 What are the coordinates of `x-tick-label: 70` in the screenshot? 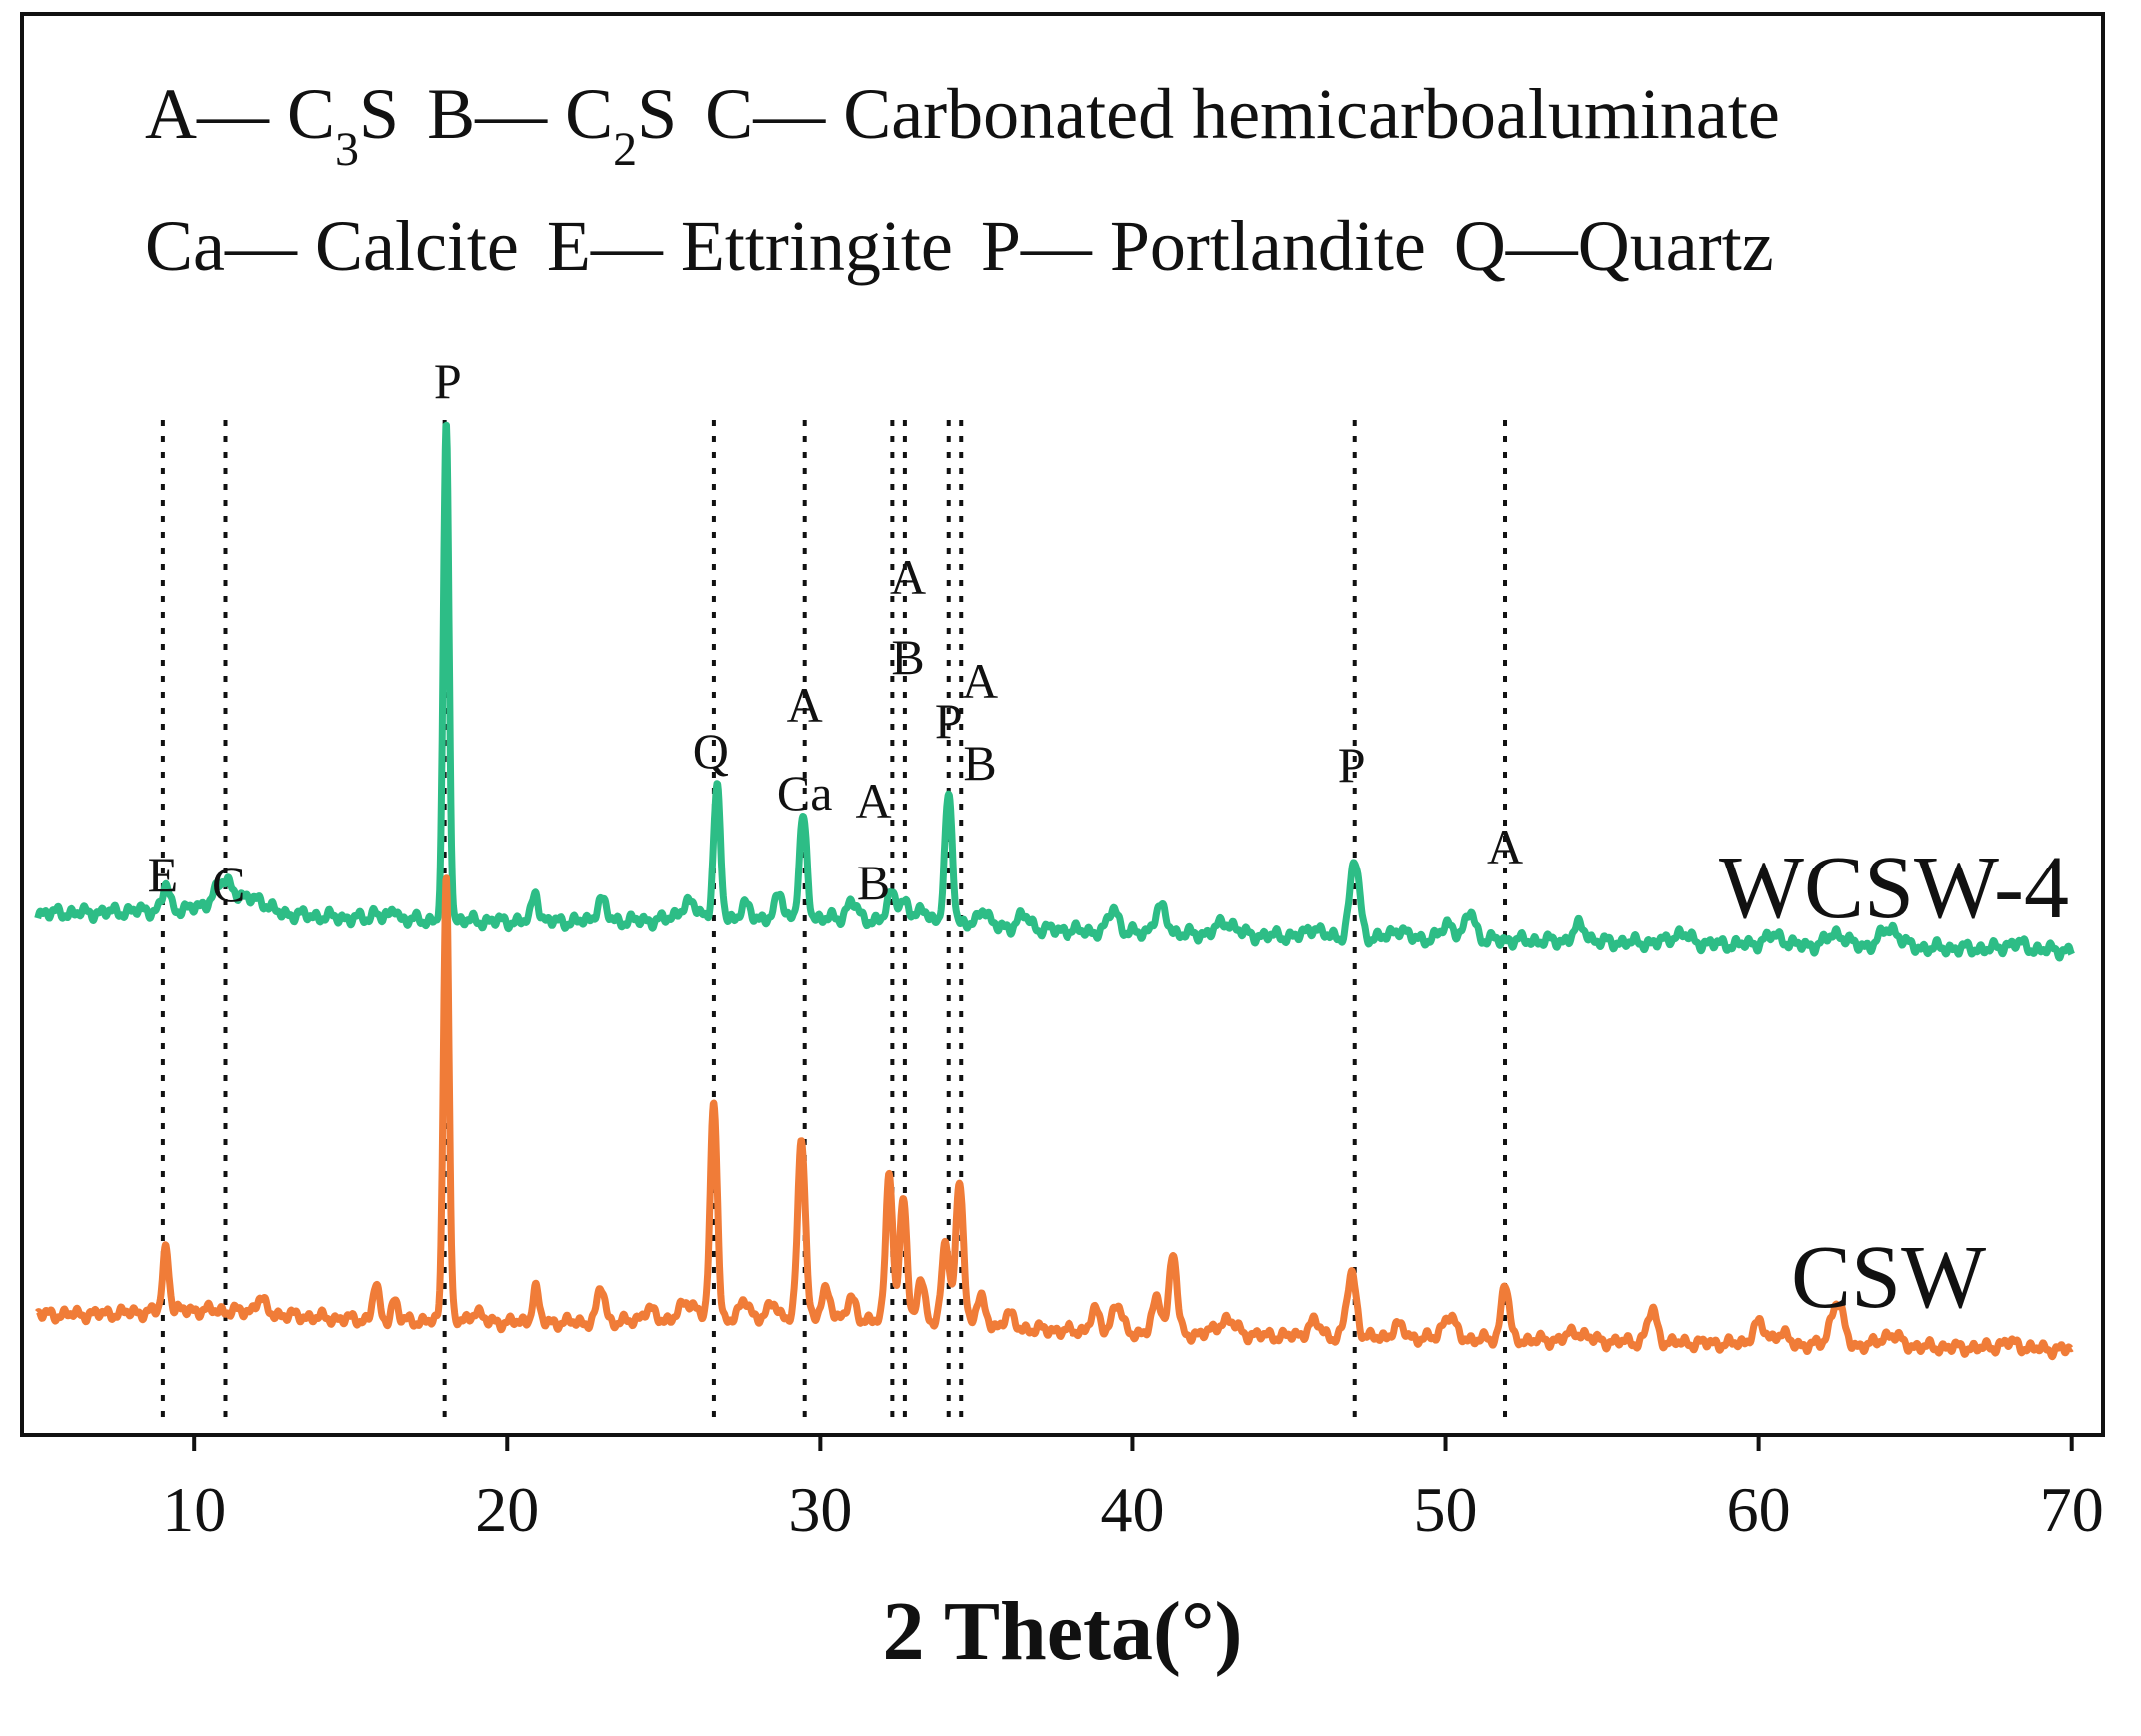 It's located at (2072, 1509).